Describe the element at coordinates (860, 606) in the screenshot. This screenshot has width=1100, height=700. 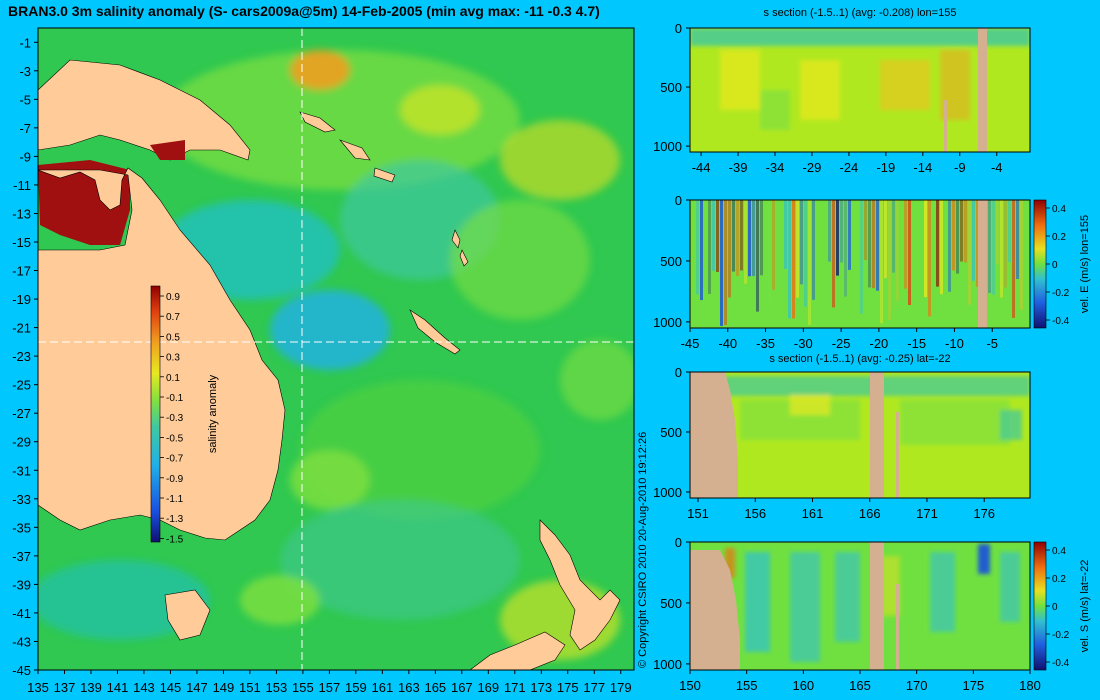
I see `panel4-plot` at that location.